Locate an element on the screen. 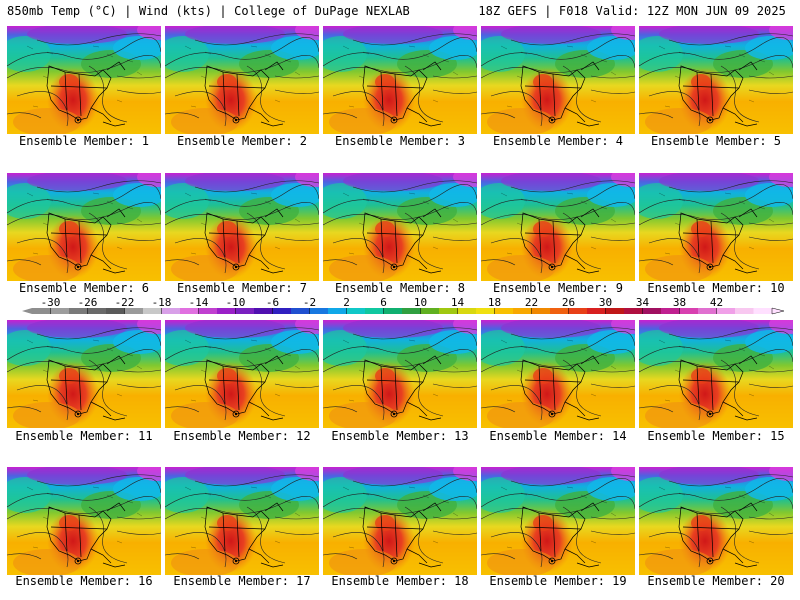 Image resolution: width=800 pixels, height=600 pixels. colorbar-tick-label: 10 is located at coordinates (420, 302).